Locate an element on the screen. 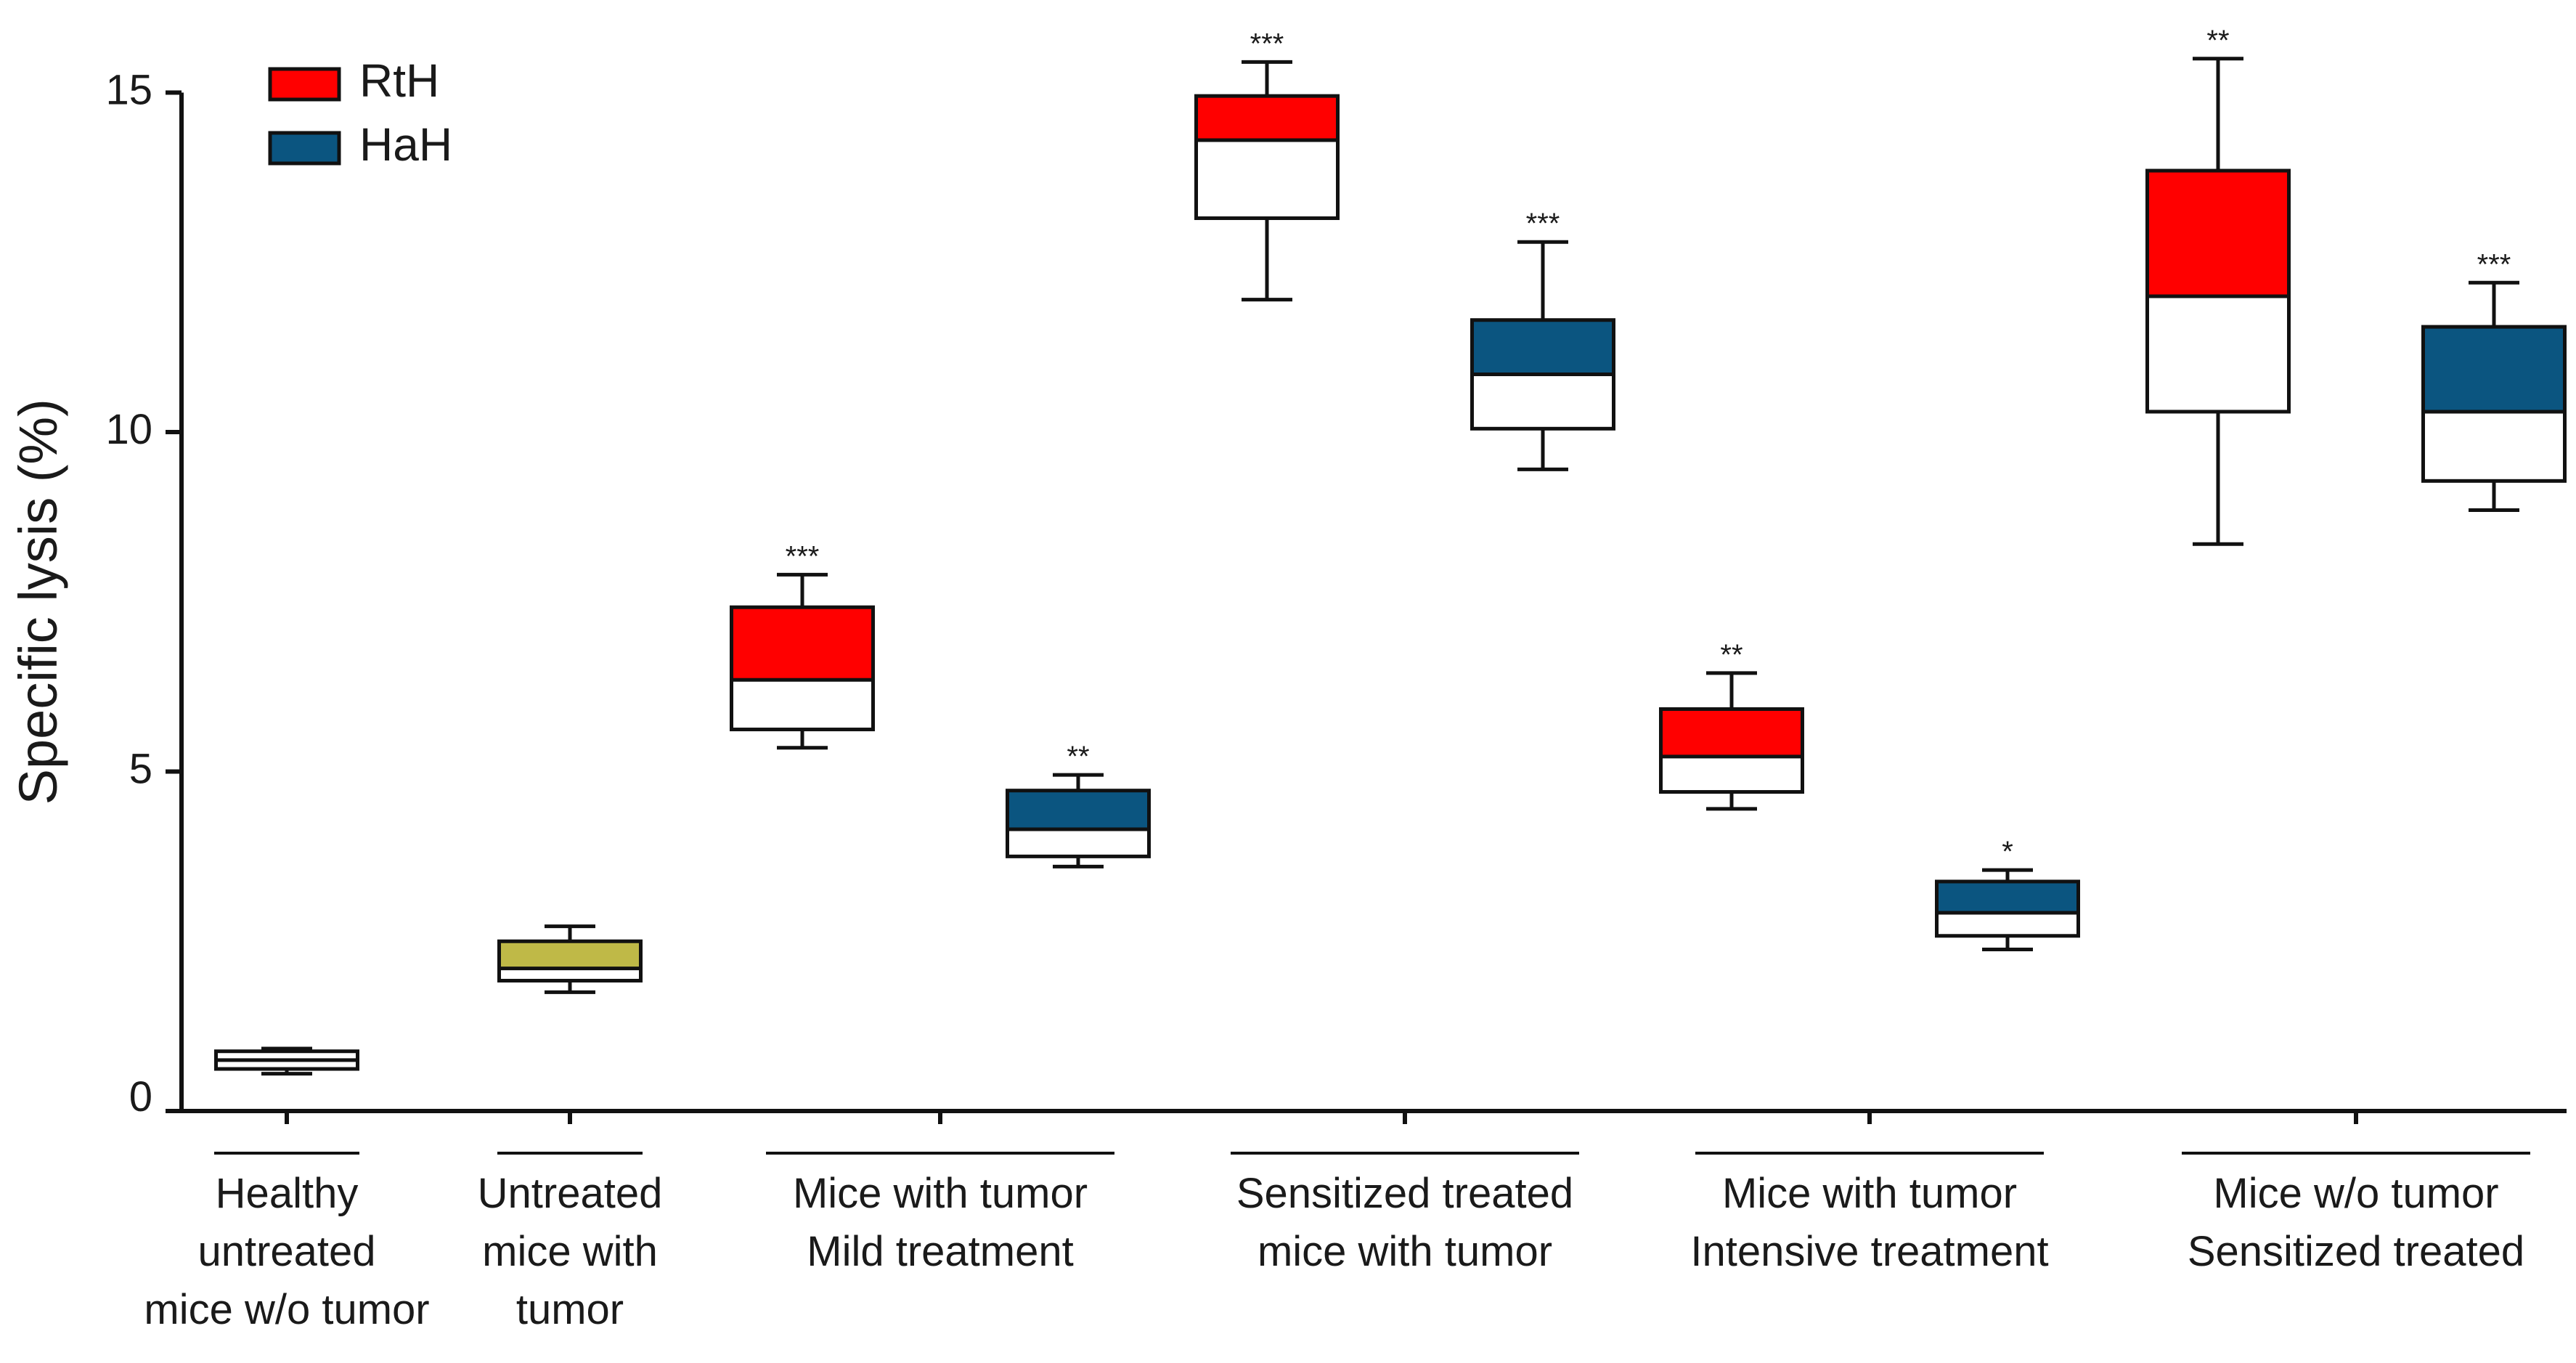 The height and width of the screenshot is (1363, 2576). legend-item-hah: HaH is located at coordinates (360, 144).